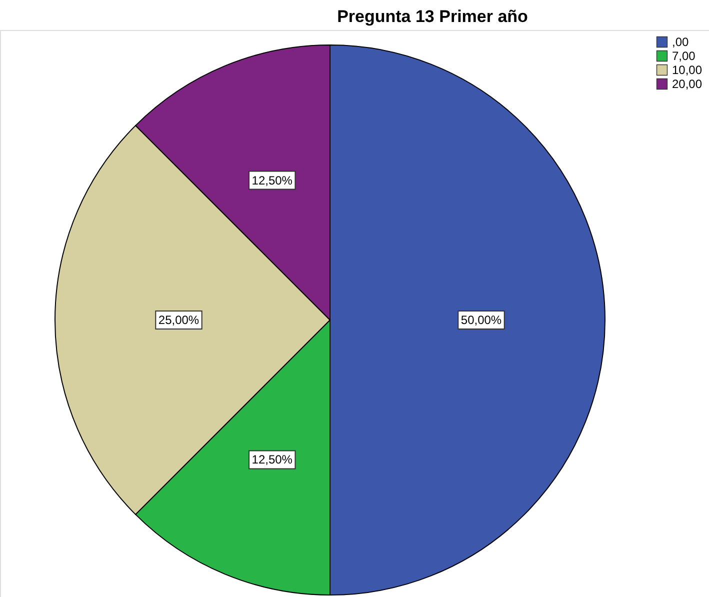  I want to click on chart-title: Pregunta 13 Primer año, so click(432, 16).